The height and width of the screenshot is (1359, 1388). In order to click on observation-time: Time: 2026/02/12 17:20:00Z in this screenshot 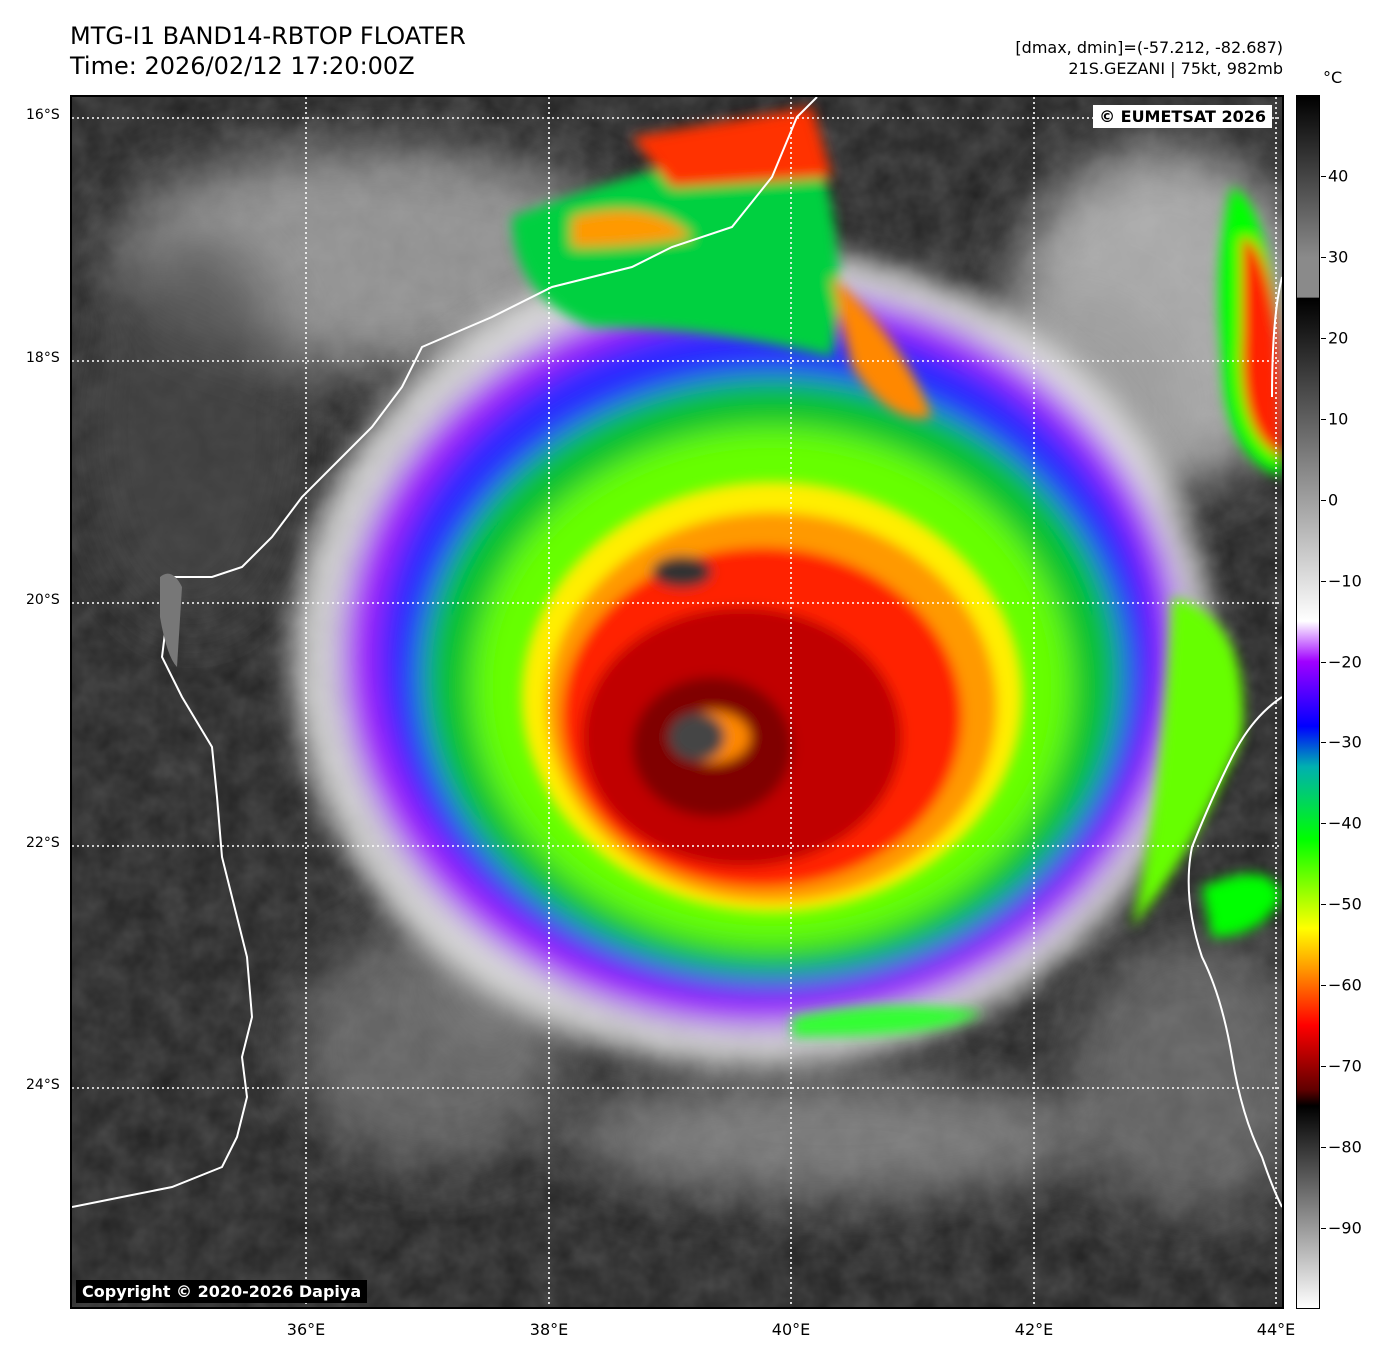, I will do `click(242, 66)`.